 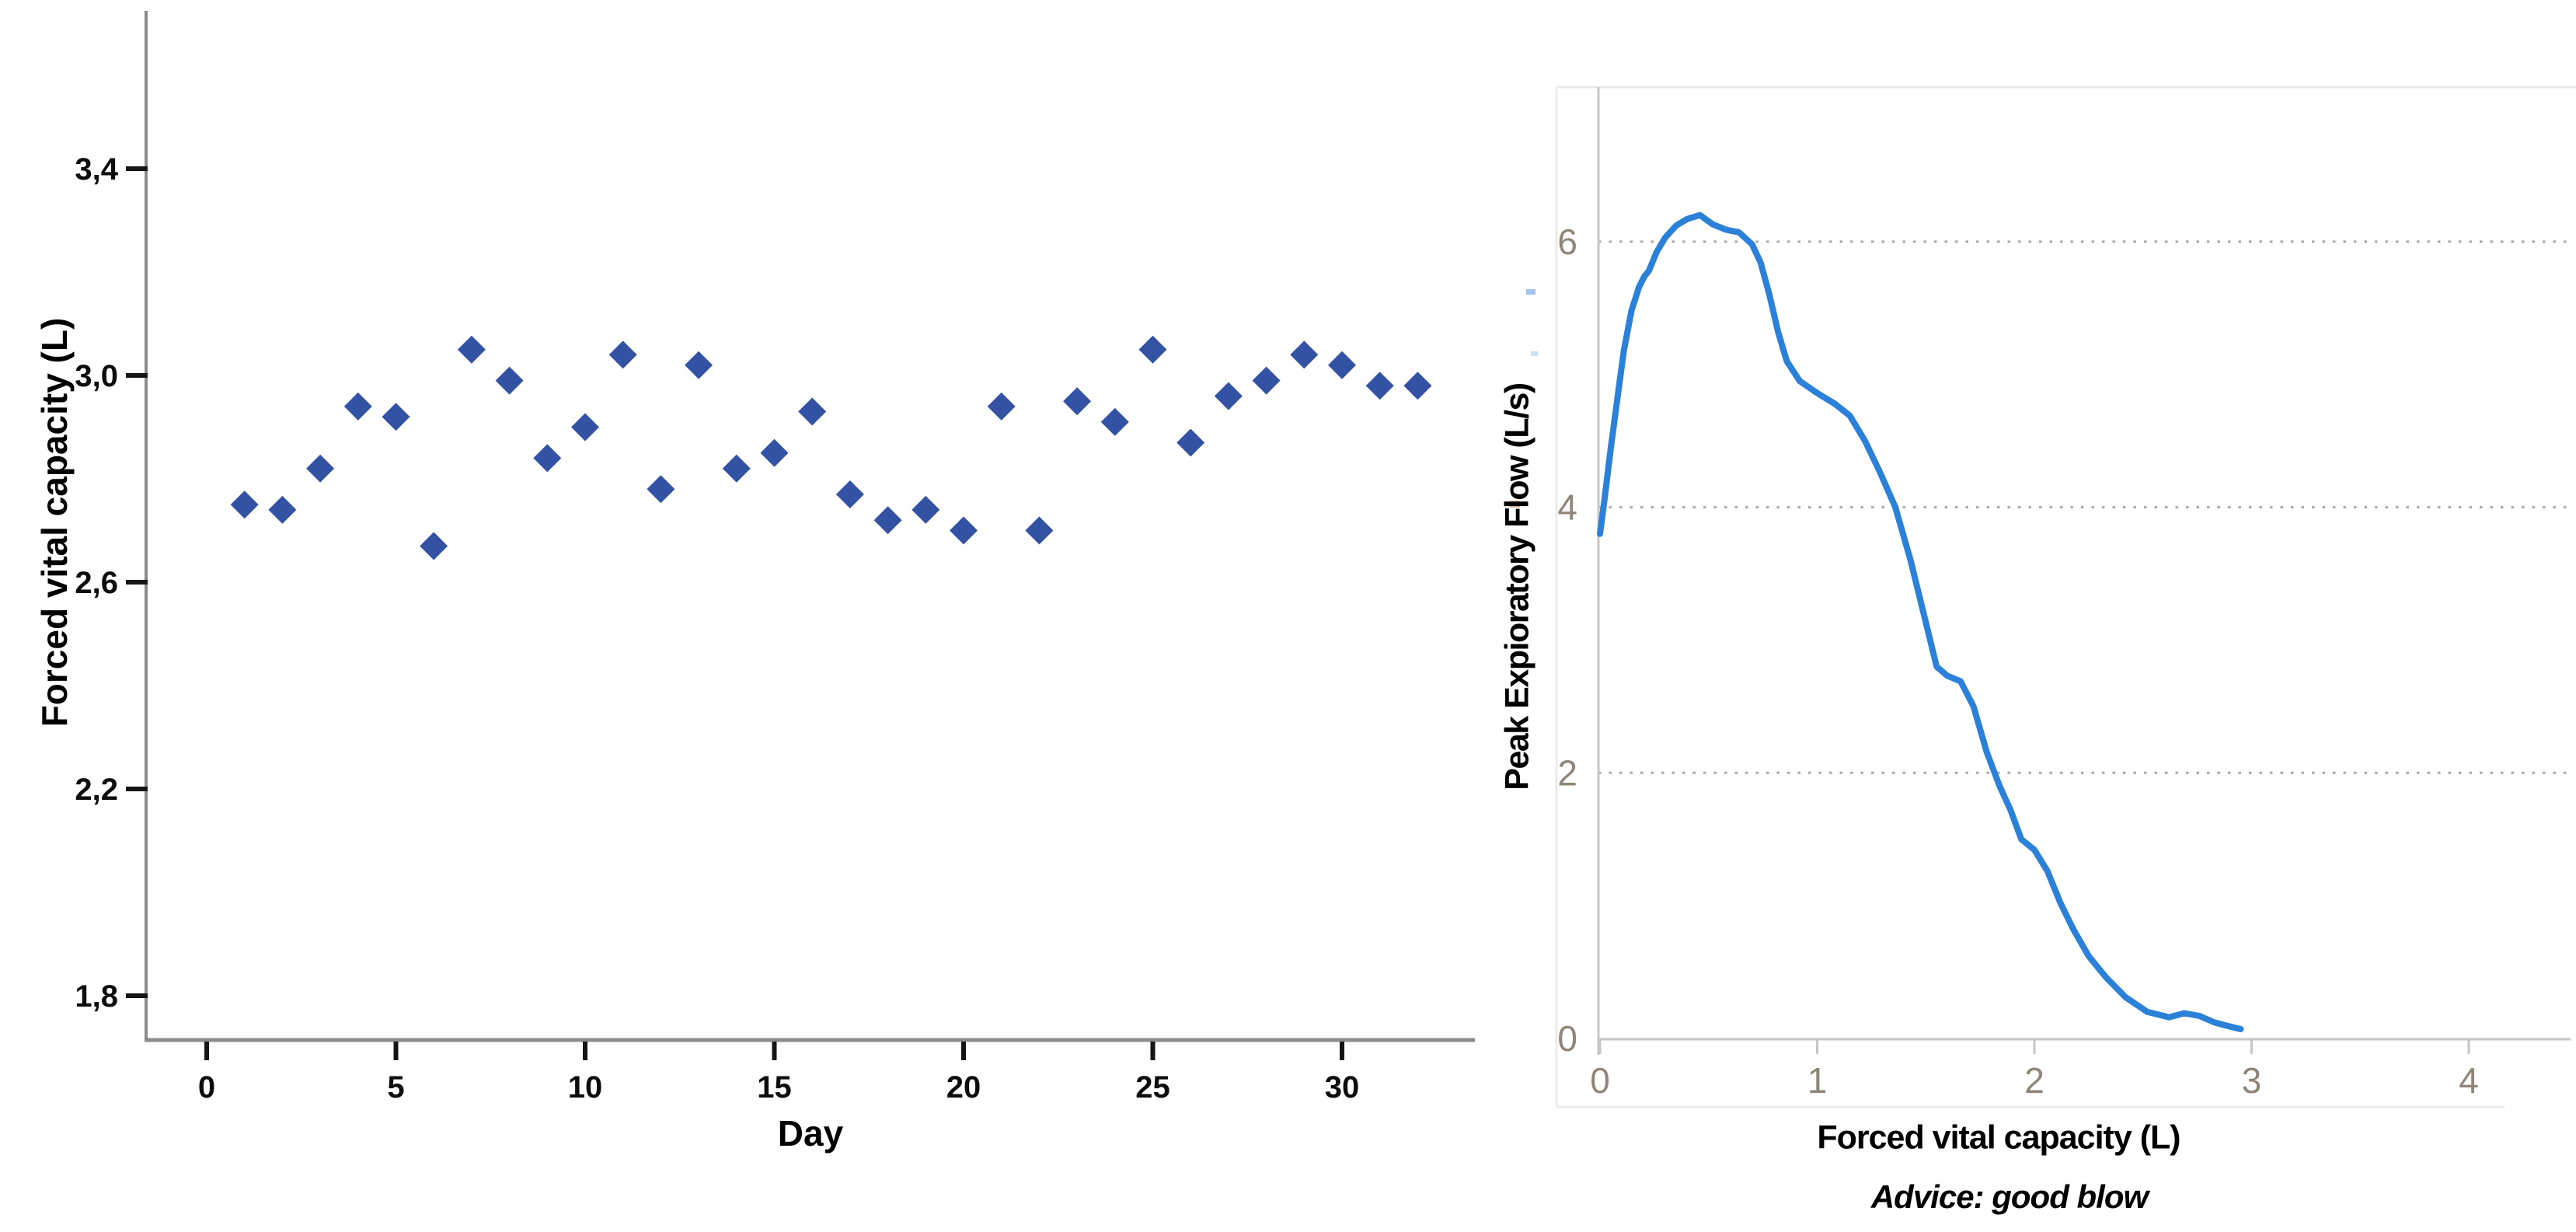 What do you see at coordinates (2252, 1080) in the screenshot?
I see `right-x-tick-label: 3` at bounding box center [2252, 1080].